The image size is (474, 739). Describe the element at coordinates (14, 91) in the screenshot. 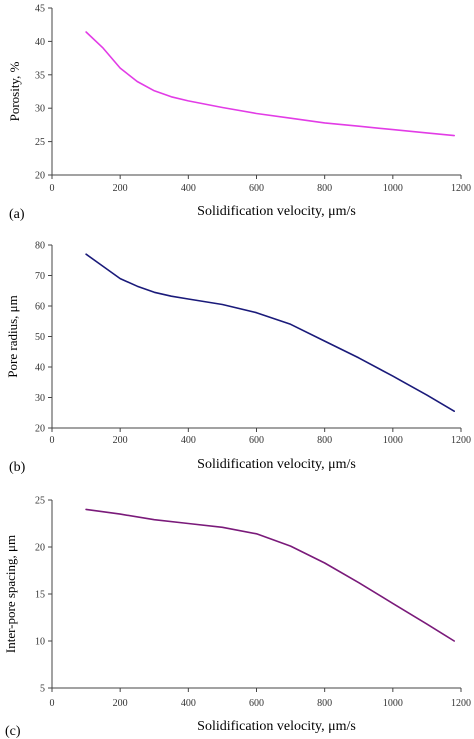

I see `chart-1-y-axis-label: Porosity, %` at that location.